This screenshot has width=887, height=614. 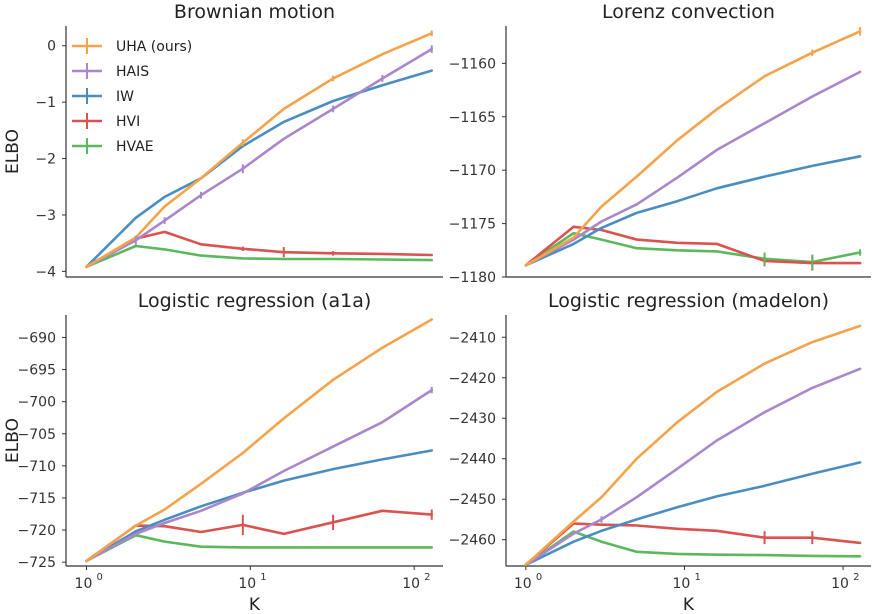 What do you see at coordinates (37, 371) in the screenshot?
I see `y-tick-label: −695` at bounding box center [37, 371].